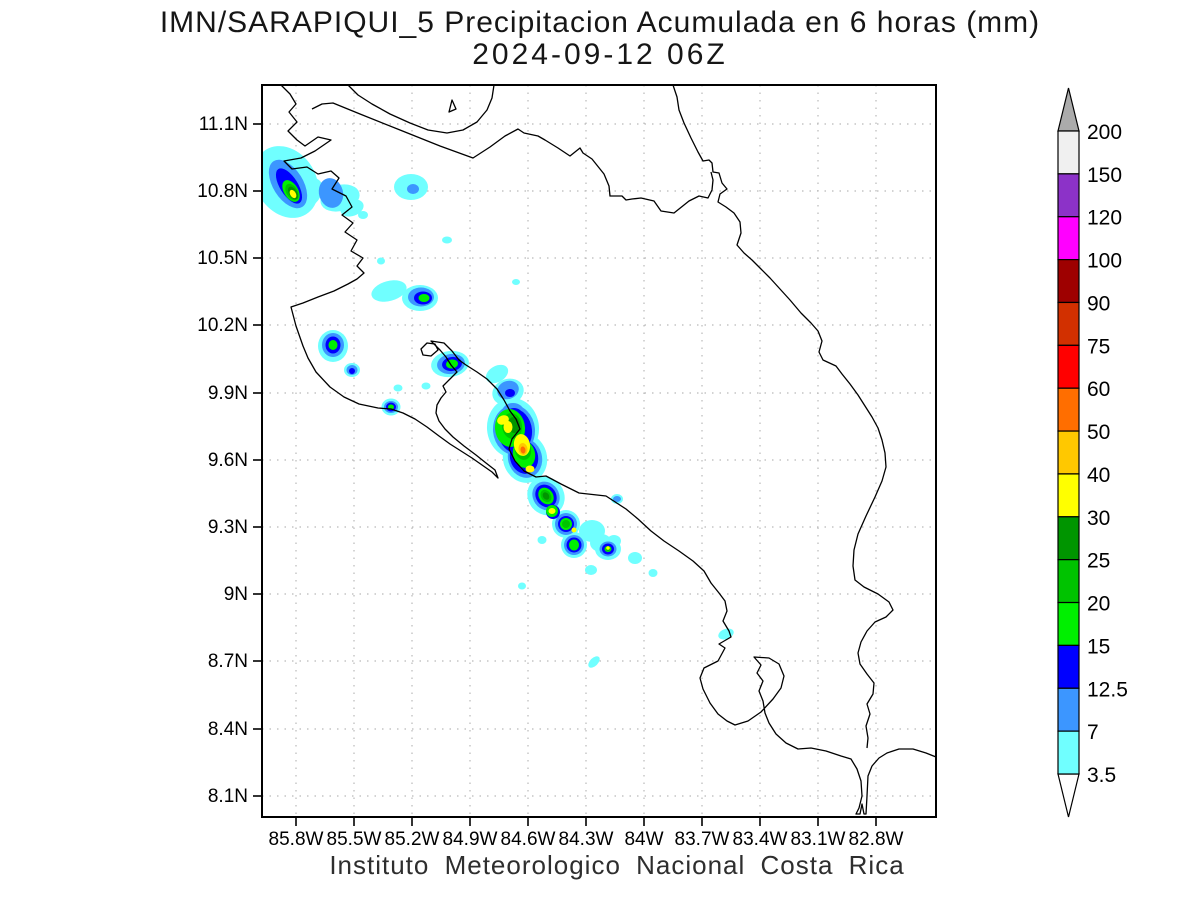 The width and height of the screenshot is (1200, 900). What do you see at coordinates (228, 460) in the screenshot?
I see `lat-tick-label: 9.6N` at bounding box center [228, 460].